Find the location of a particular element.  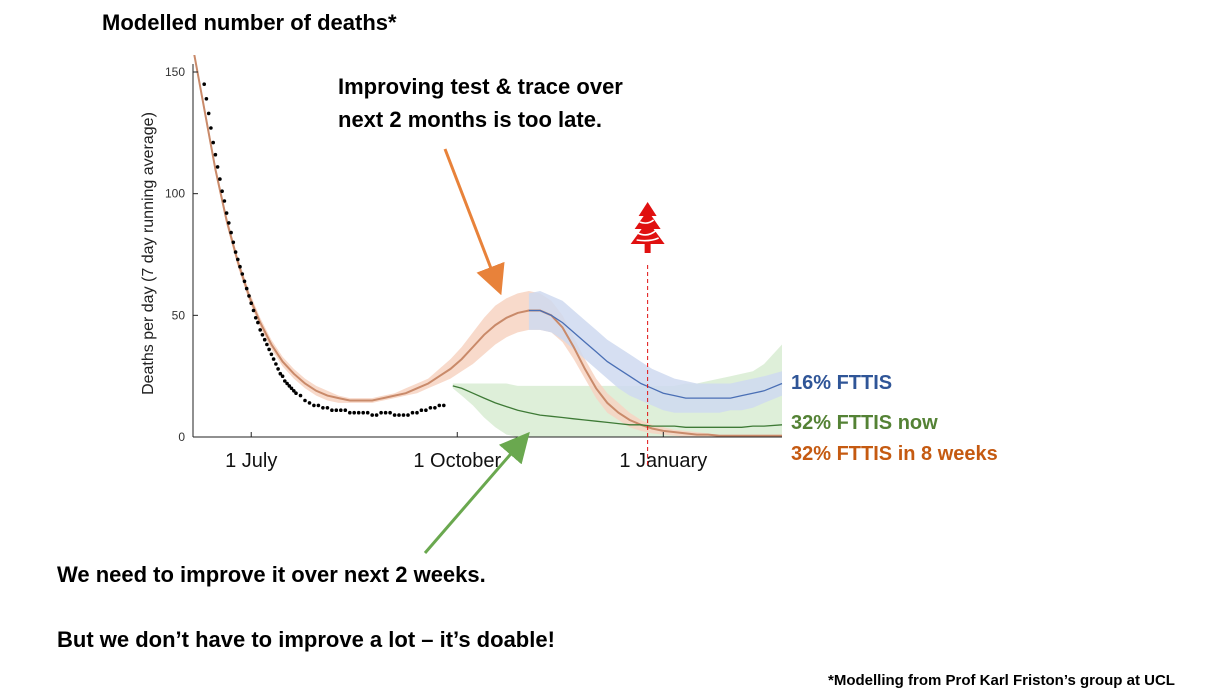

christmas-tree-icon is located at coordinates (647, 227).